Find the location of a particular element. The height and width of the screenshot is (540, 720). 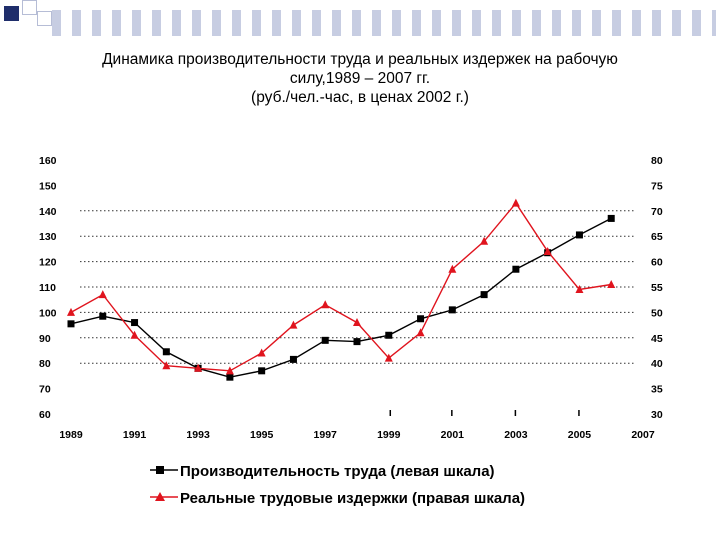

y-right-tick-label: 40 is located at coordinates (657, 364).